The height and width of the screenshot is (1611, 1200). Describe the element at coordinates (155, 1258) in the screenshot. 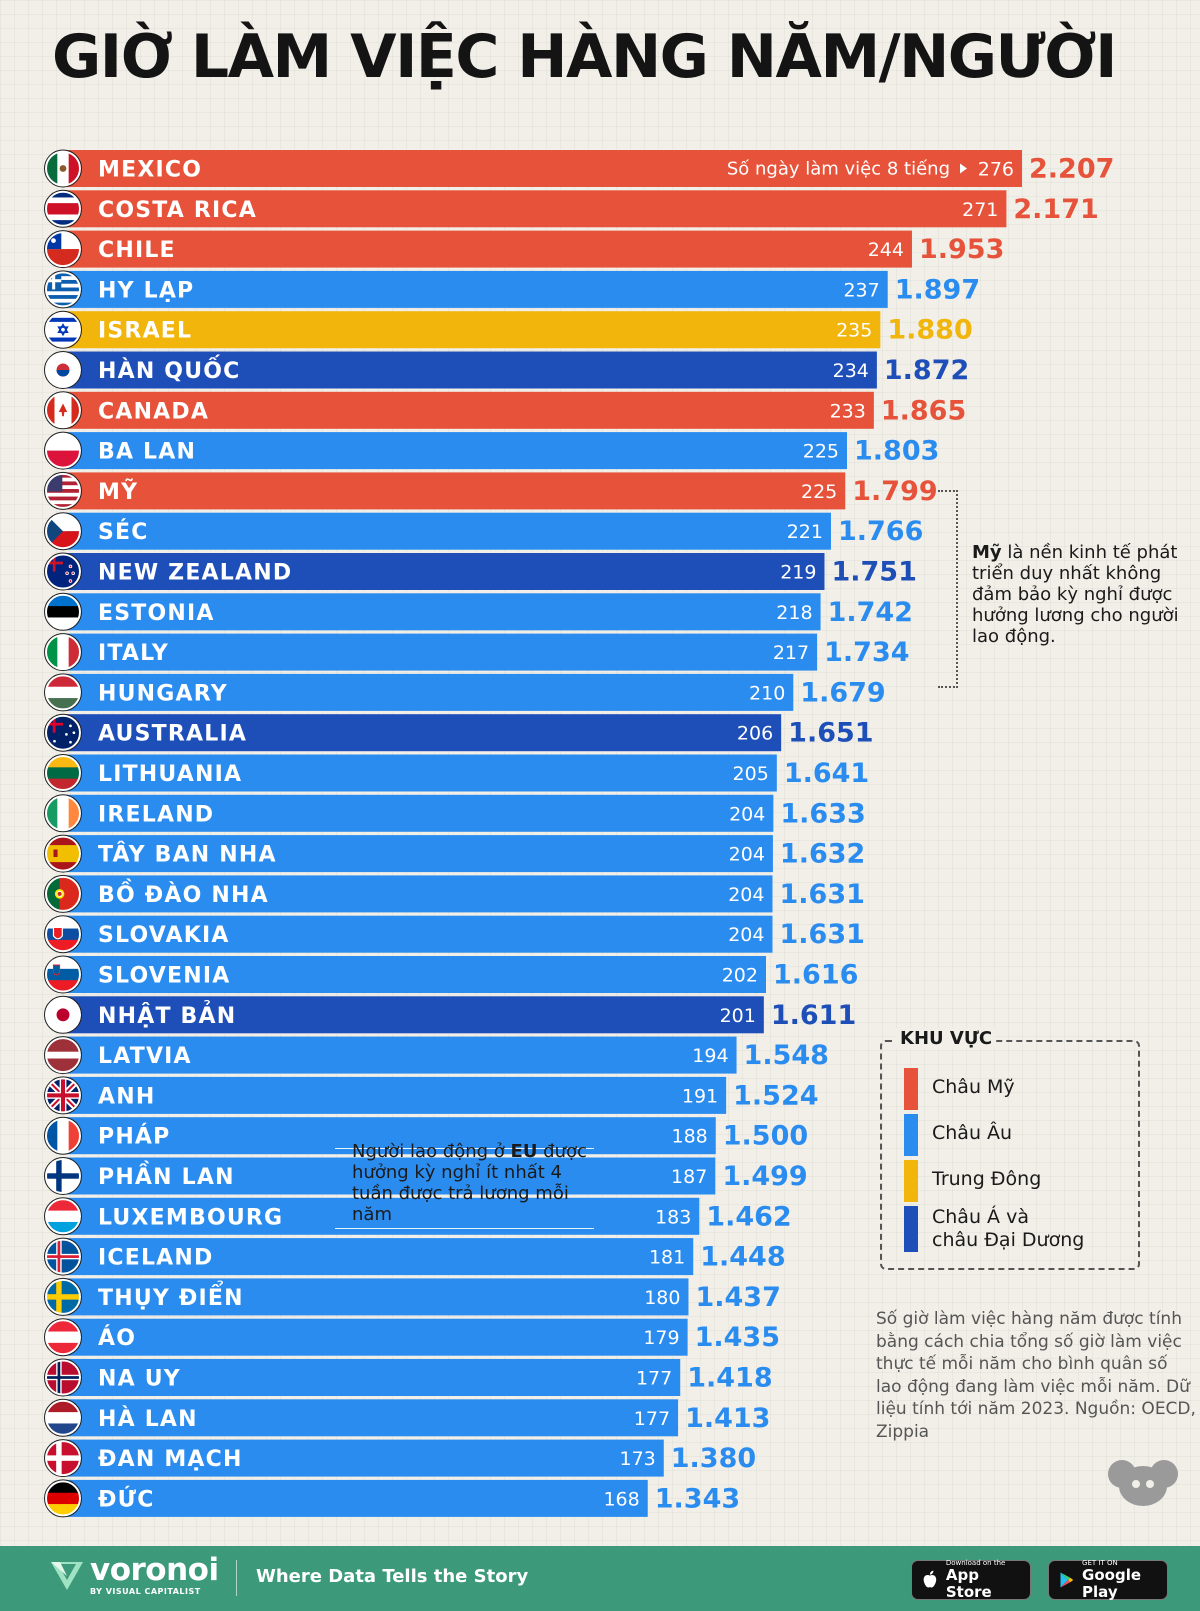

I see `country-label: ICELAND` at that location.